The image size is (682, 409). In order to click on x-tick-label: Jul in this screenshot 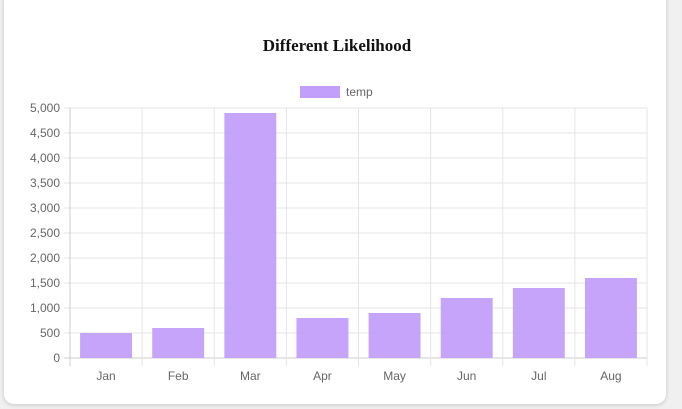, I will do `click(538, 376)`.